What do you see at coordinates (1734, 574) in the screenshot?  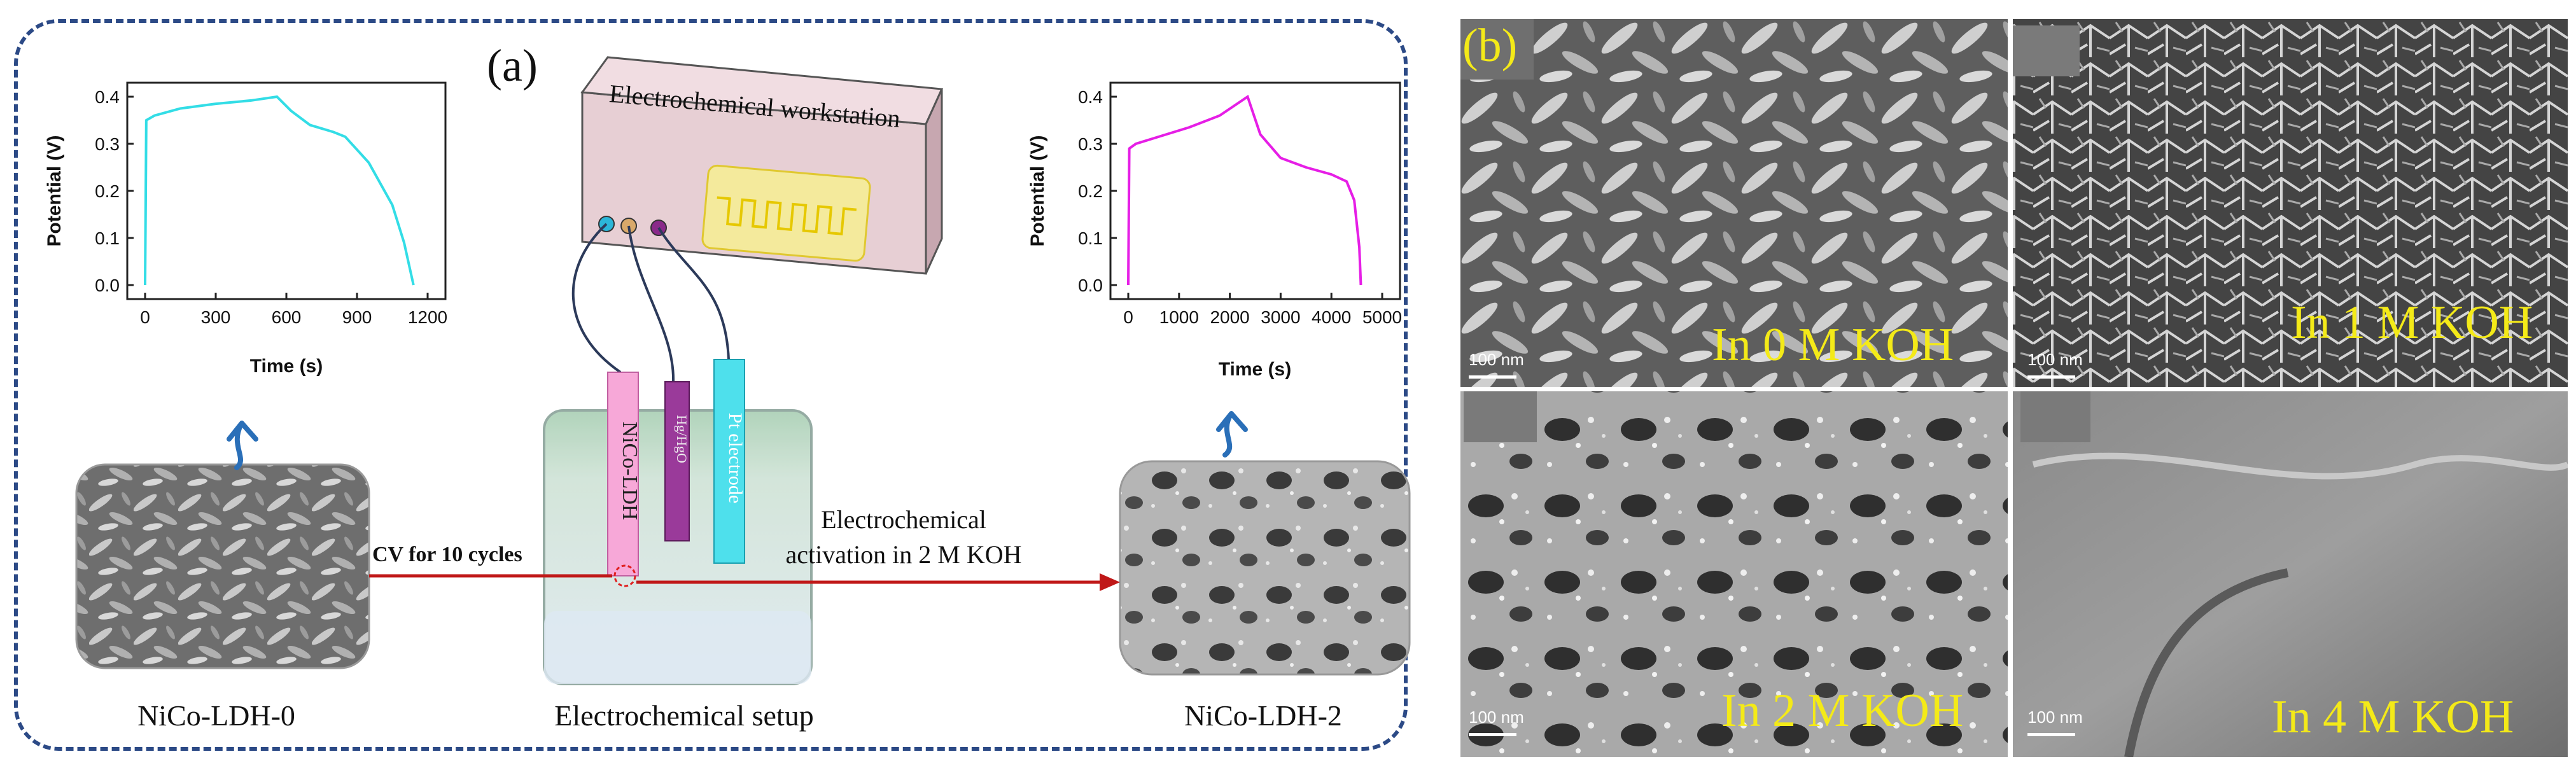 I see `sem-image-2m` at bounding box center [1734, 574].